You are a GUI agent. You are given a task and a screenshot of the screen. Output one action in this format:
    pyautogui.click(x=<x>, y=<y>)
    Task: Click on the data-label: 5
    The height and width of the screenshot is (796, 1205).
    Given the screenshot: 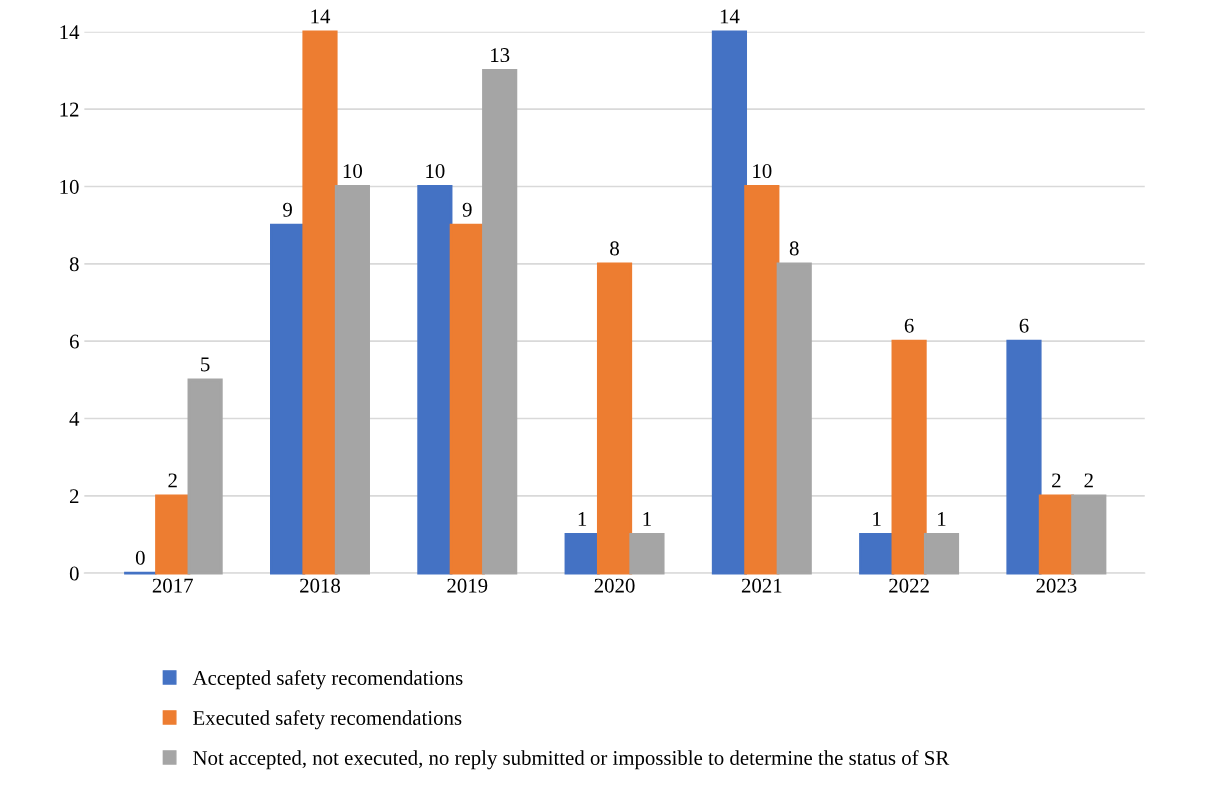 What is the action you would take?
    pyautogui.click(x=205, y=364)
    